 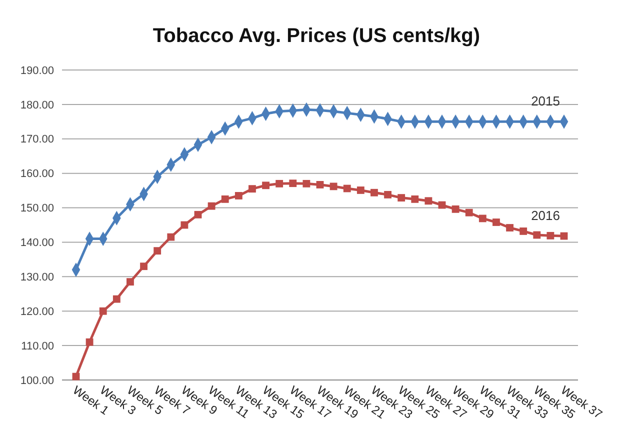 What do you see at coordinates (37, 70) in the screenshot?
I see `y-tick-label: 190.00` at bounding box center [37, 70].